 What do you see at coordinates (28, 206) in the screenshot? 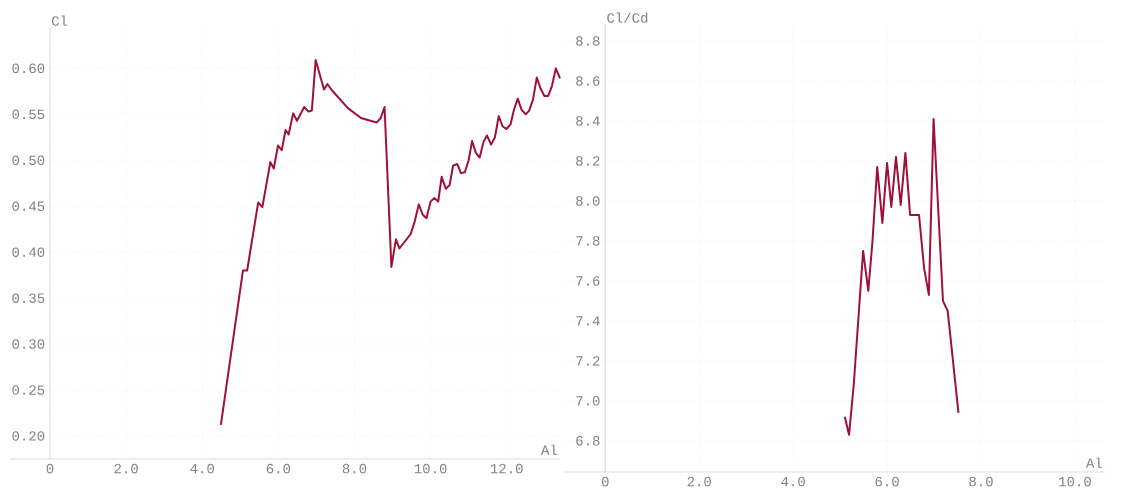
I see `y-tick-label: 0.45` at bounding box center [28, 206].